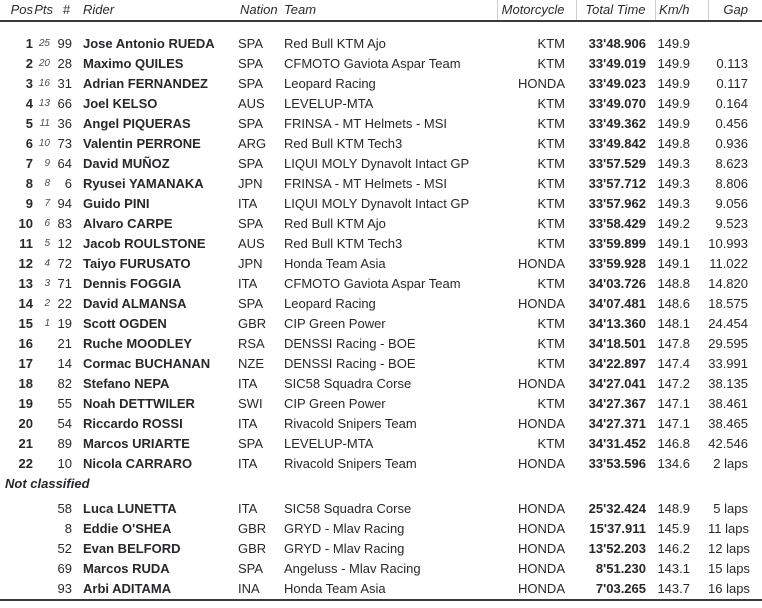 The height and width of the screenshot is (608, 762). Describe the element at coordinates (673, 343) in the screenshot. I see `speed-cell: 147.8` at that location.